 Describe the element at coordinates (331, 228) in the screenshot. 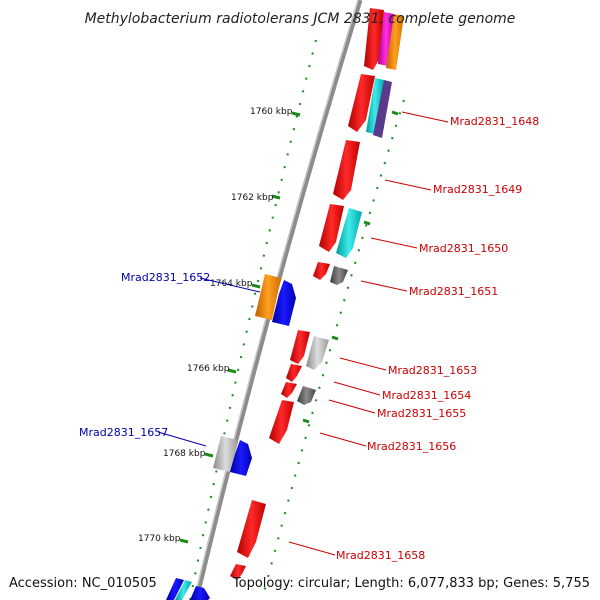

I see `gene-arrow-1650-red` at that location.